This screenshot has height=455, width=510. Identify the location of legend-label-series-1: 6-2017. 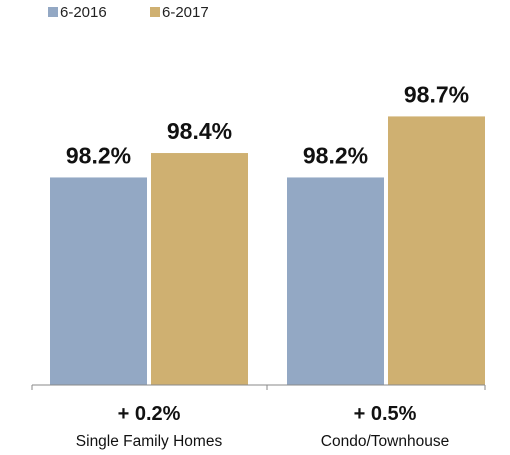
(185, 12).